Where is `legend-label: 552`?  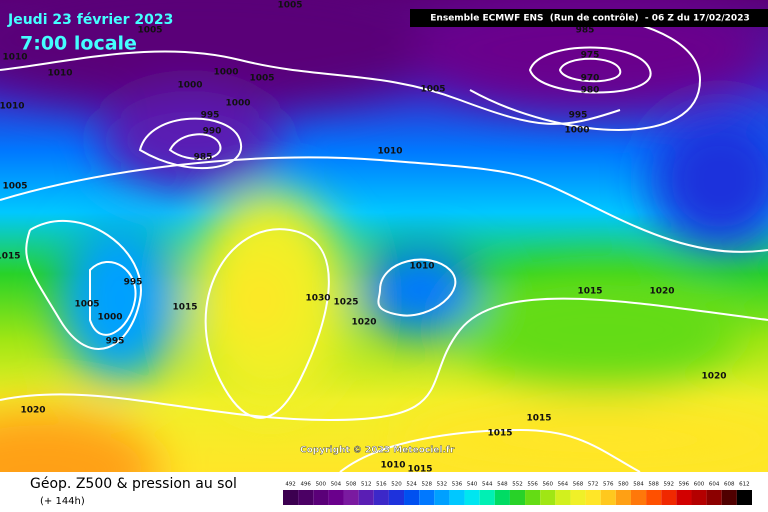
legend-label: 552 is located at coordinates (517, 485).